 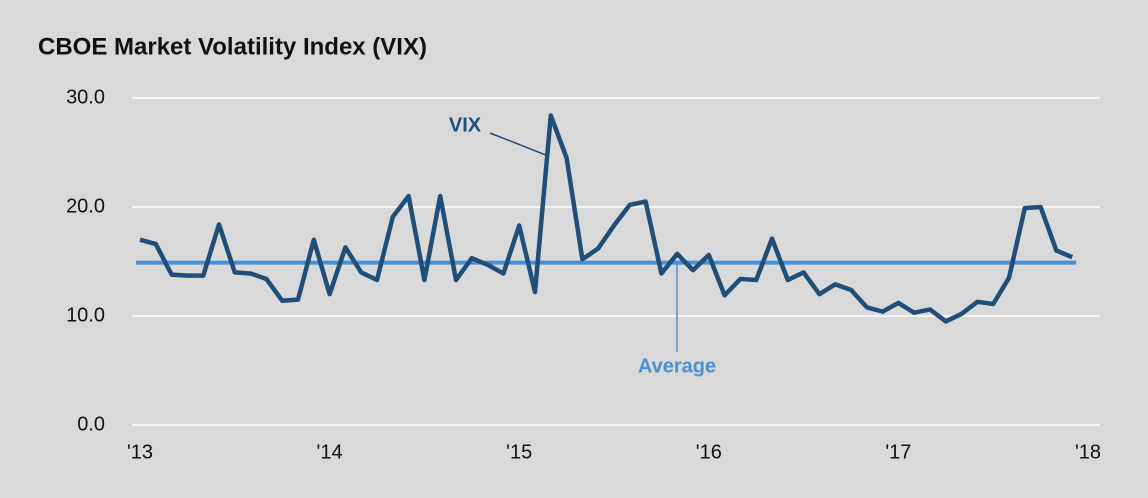 I want to click on x-tick-label: '14, so click(x=330, y=452).